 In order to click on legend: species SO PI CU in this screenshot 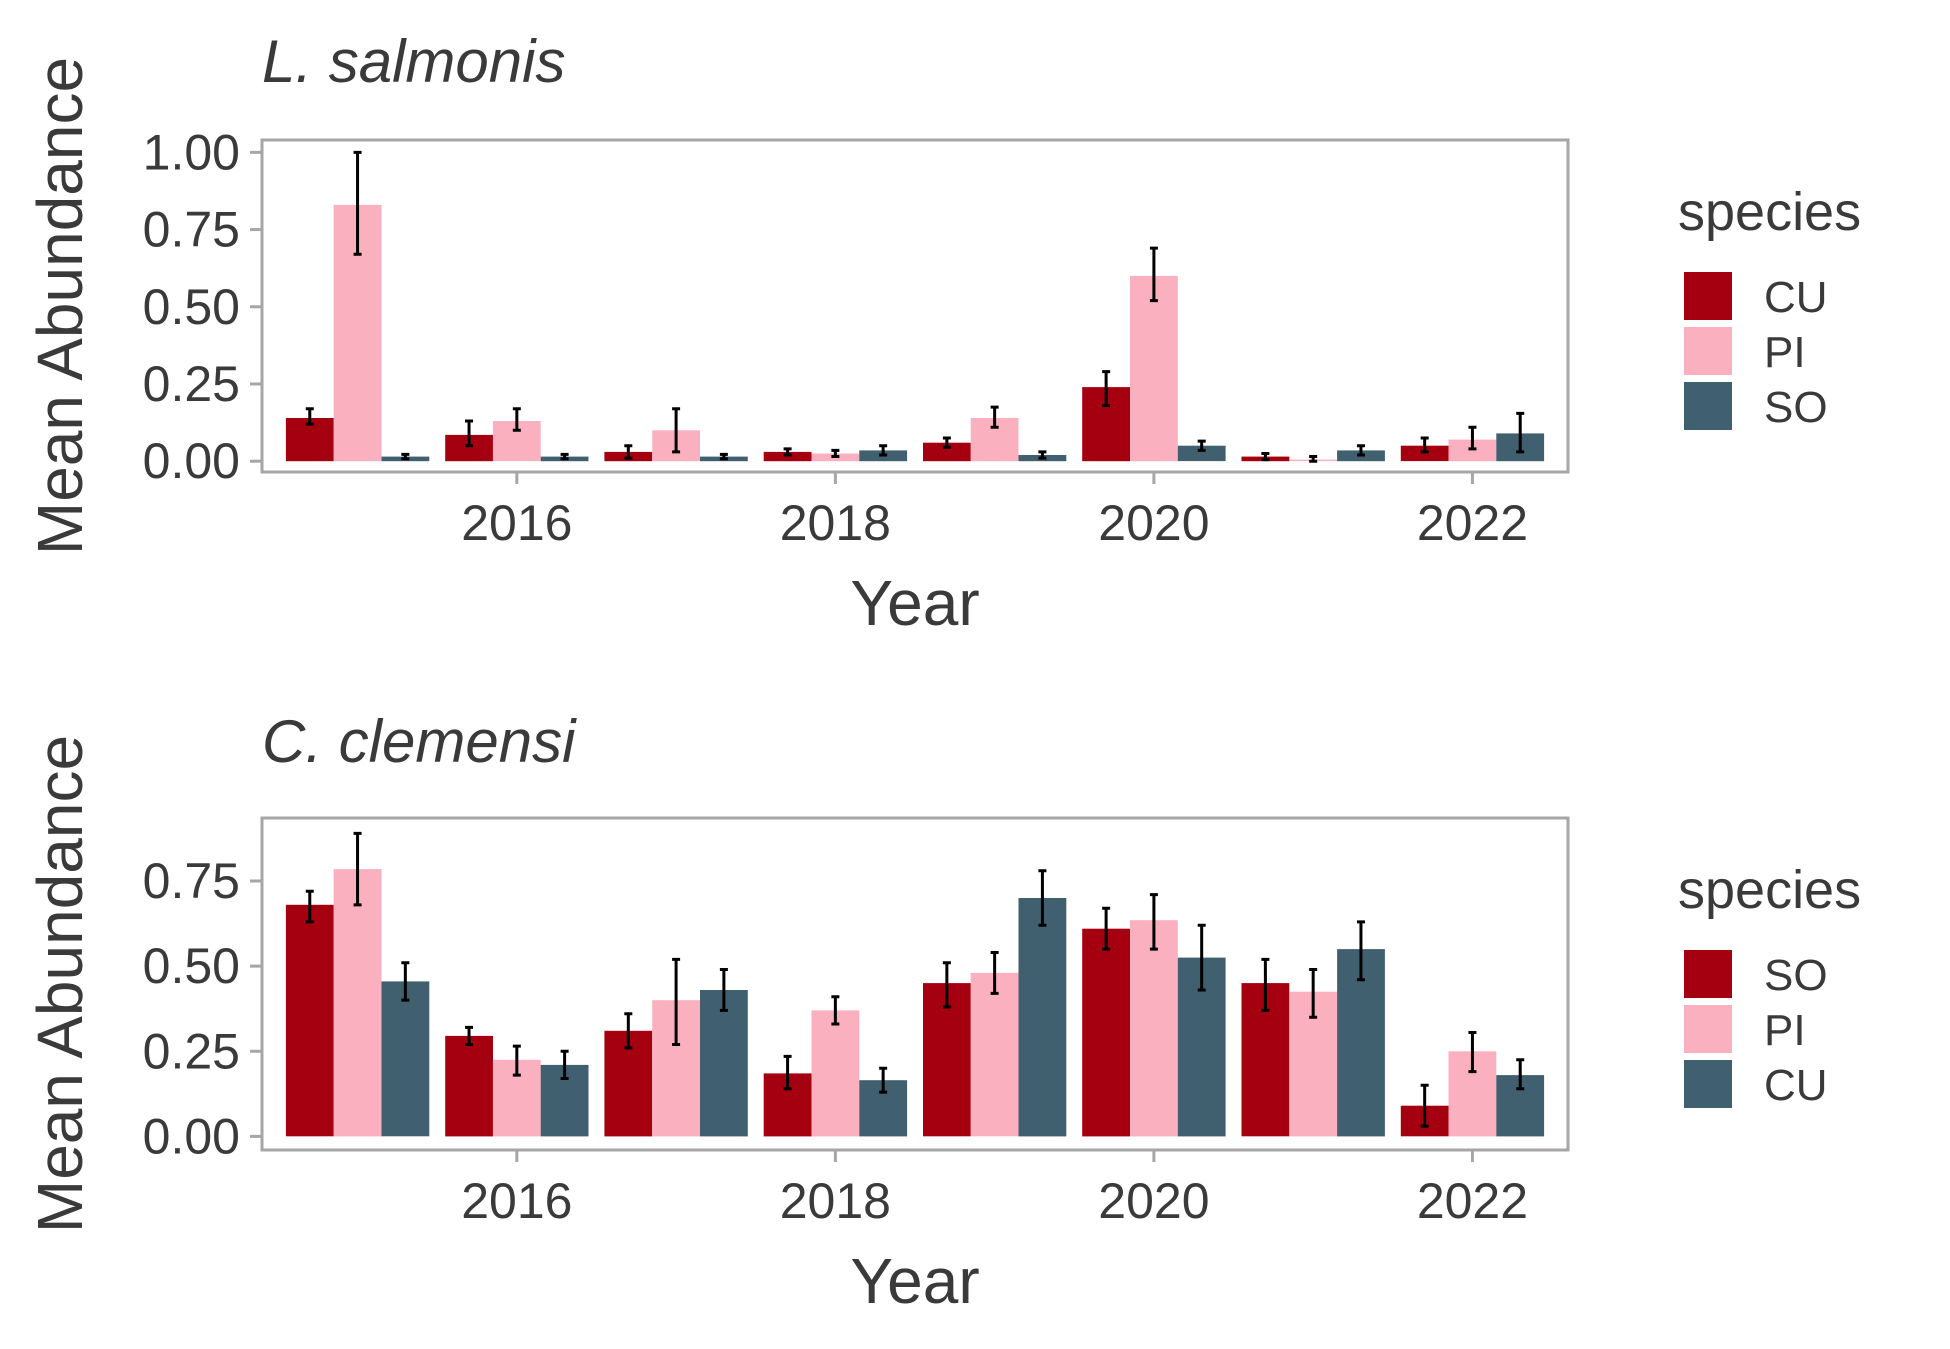, I will do `click(1769, 985)`.